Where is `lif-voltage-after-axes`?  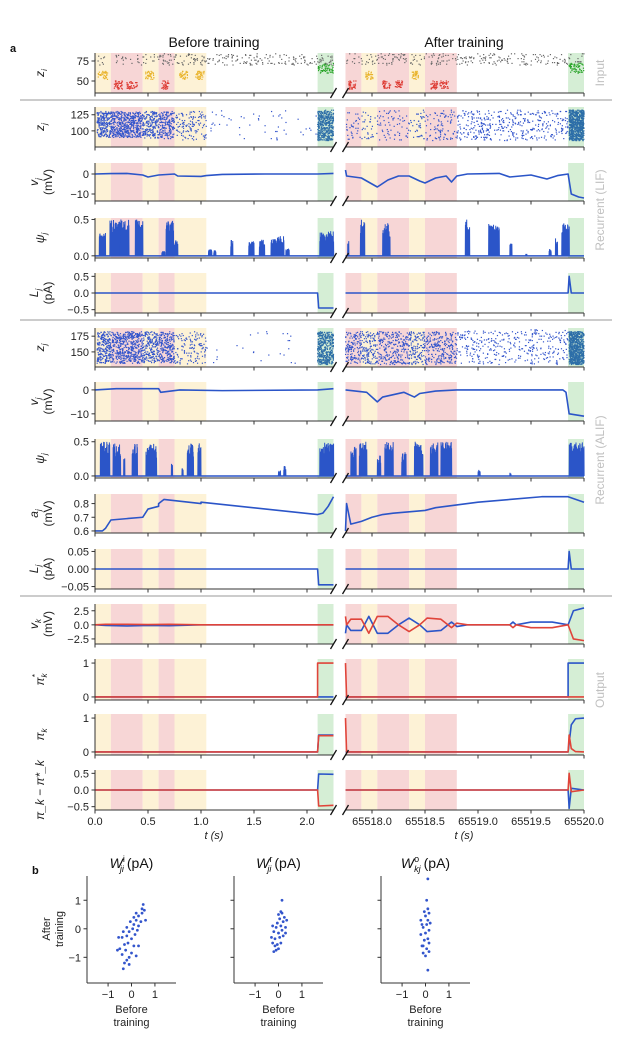 lif-voltage-after-axes is located at coordinates (463, 185).